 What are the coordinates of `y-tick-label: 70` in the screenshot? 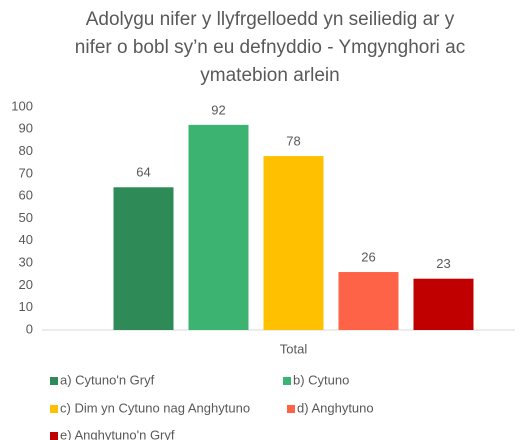 It's located at (26, 172).